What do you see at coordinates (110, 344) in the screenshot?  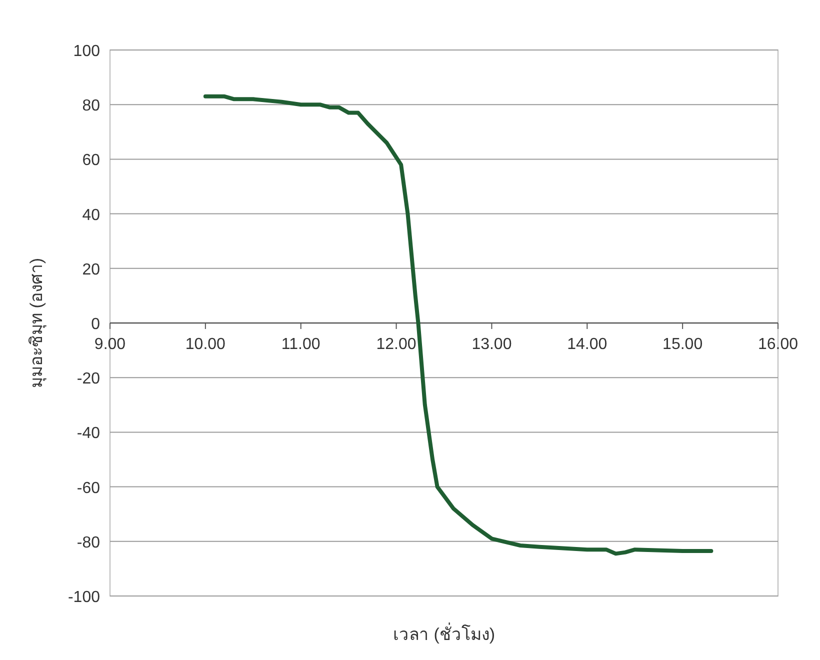 I see `x-tick-label: 9.00` at bounding box center [110, 344].